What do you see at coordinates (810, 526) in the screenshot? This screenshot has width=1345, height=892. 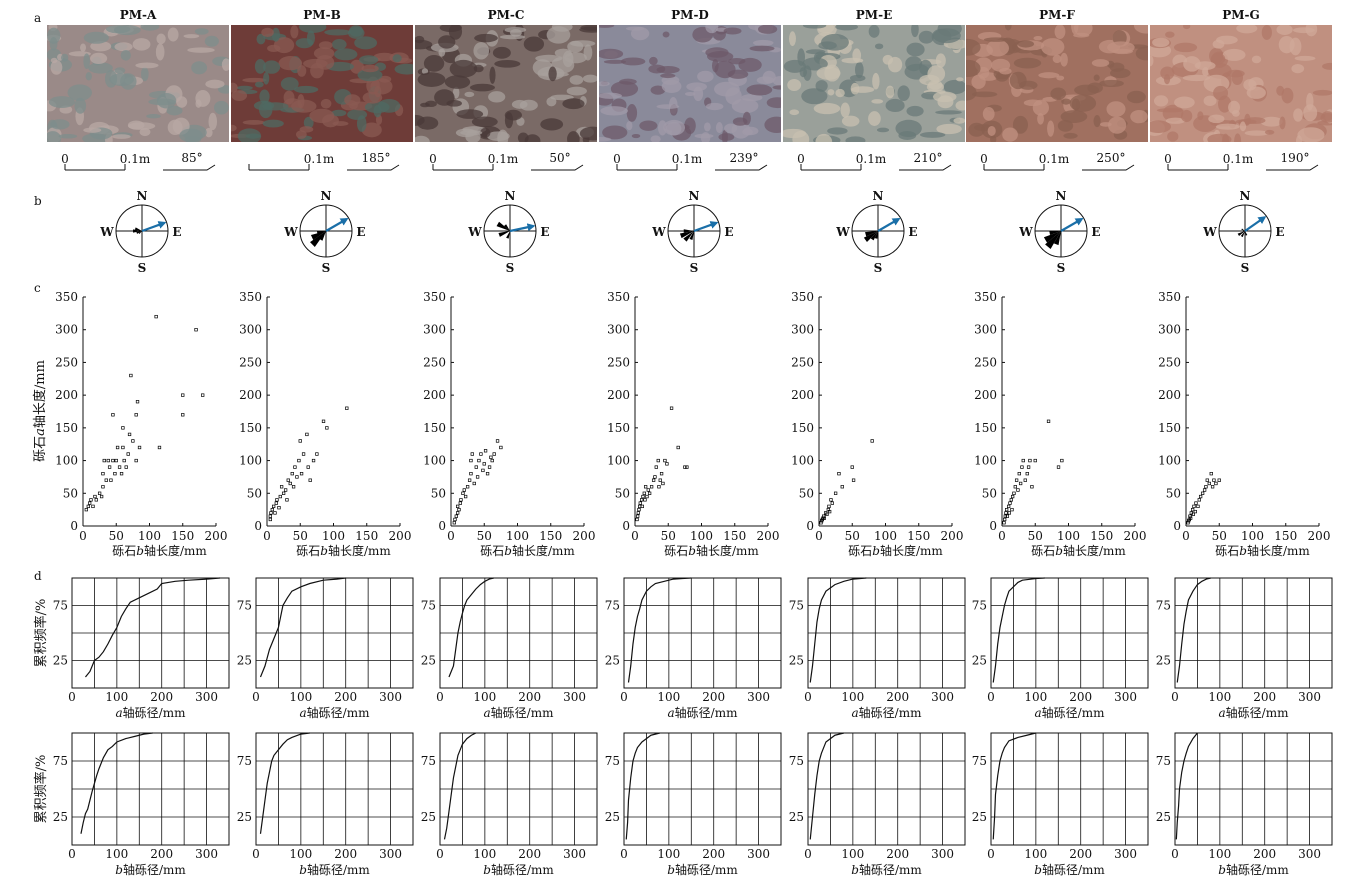 I see `y-tick-label: 0` at bounding box center [810, 526].